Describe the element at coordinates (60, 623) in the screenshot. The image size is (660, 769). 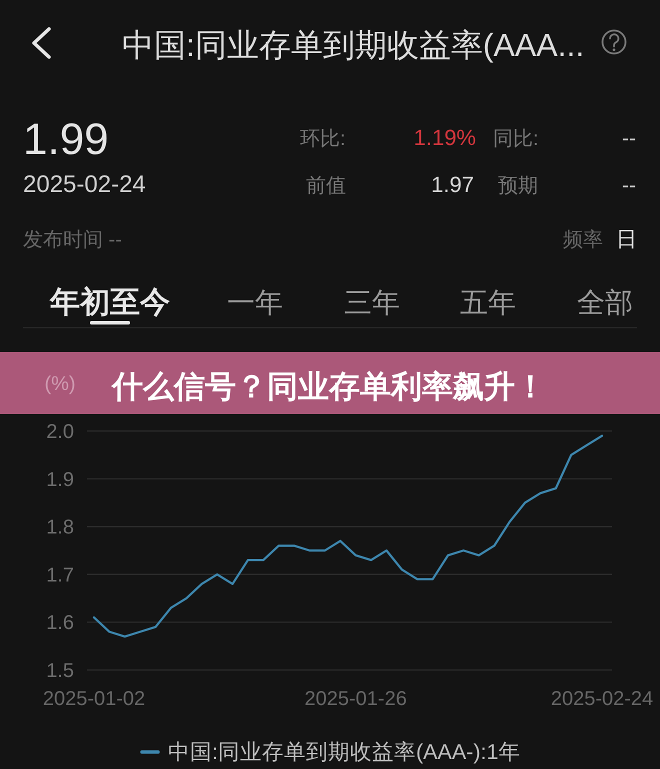
I see `y-tick-label: 1.6` at that location.